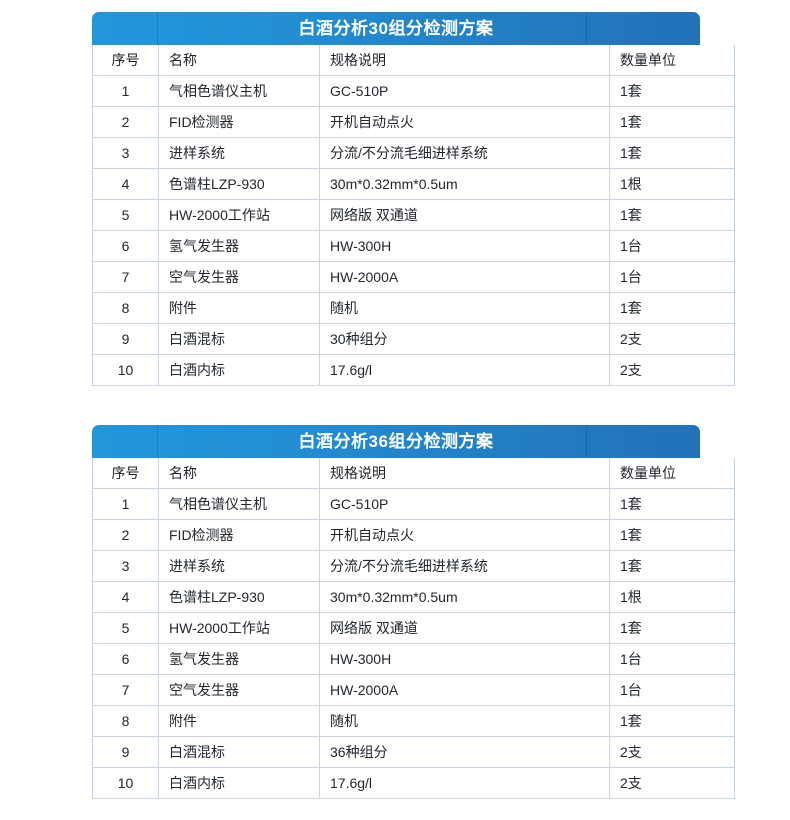  Describe the element at coordinates (413, 566) in the screenshot. I see `table-row: 3 进样系统 分流/不分流毛细进样系统 1套` at that location.